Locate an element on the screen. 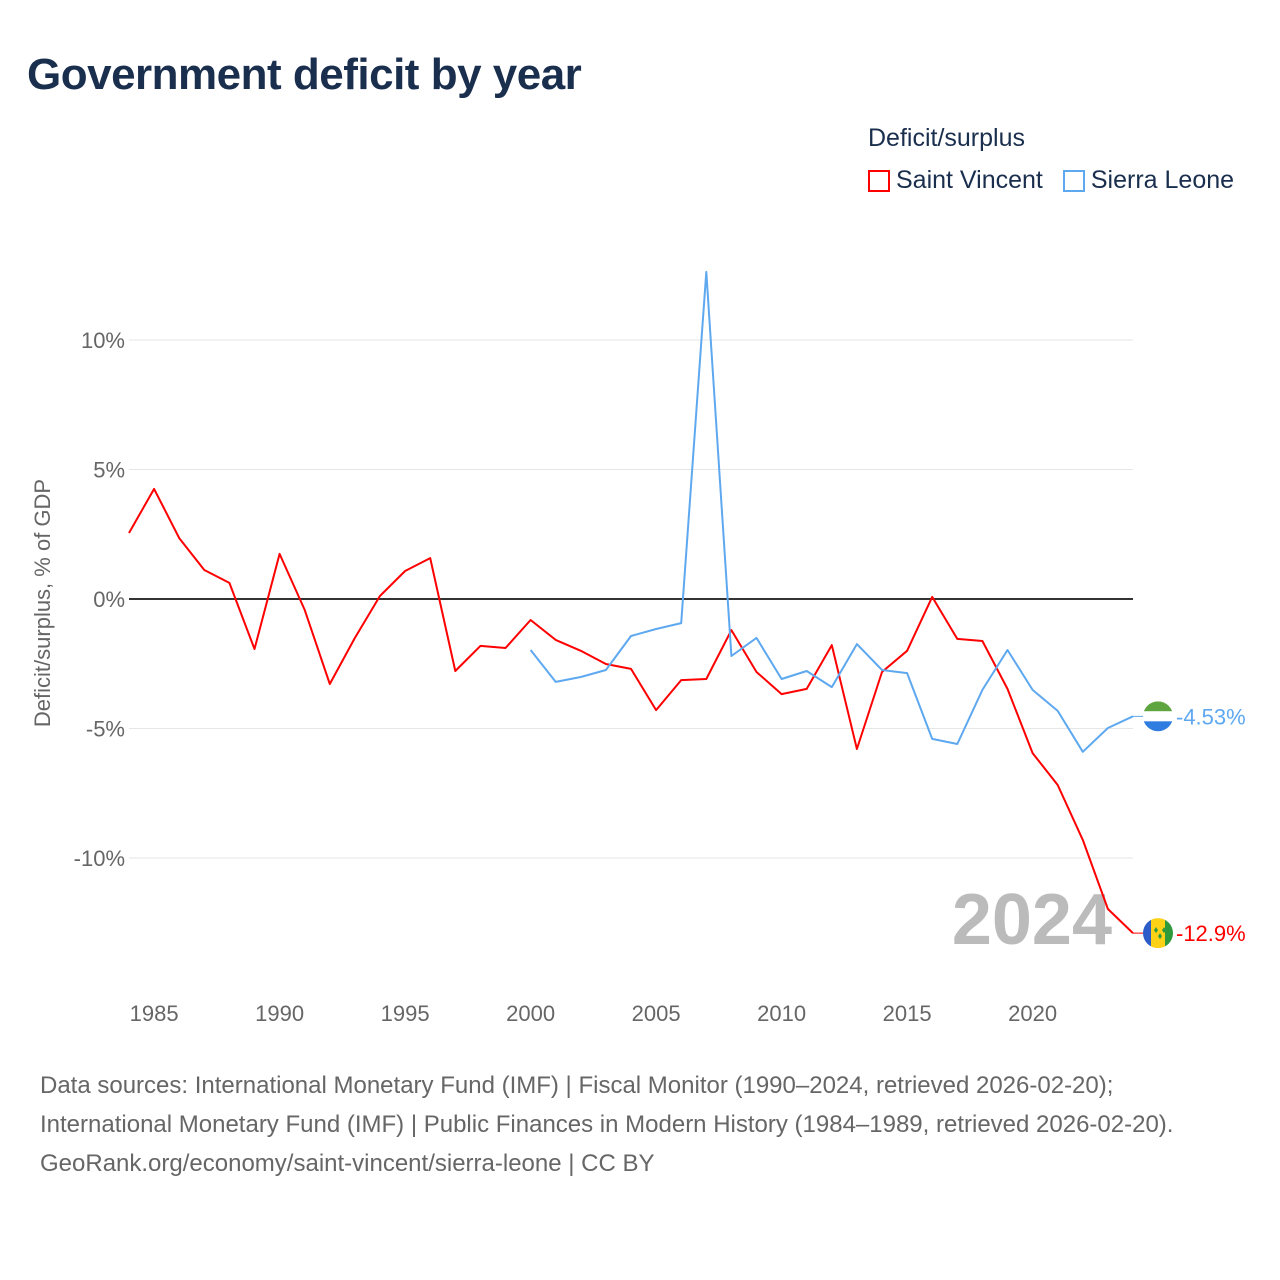  sierra-leone-flag-icon is located at coordinates (1158, 716).